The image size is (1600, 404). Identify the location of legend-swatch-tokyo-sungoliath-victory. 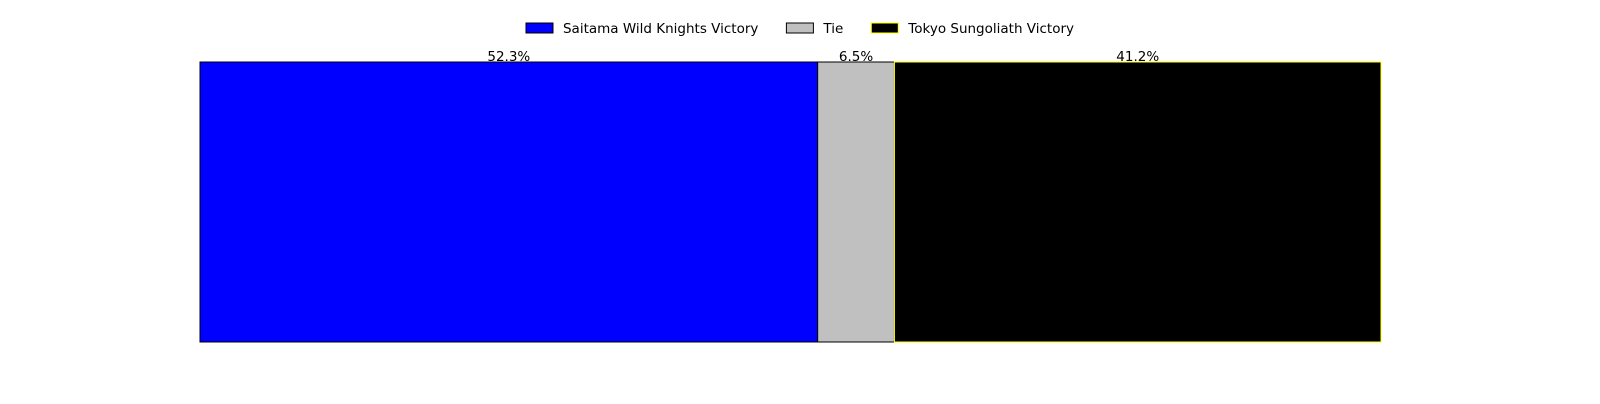
(884, 28).